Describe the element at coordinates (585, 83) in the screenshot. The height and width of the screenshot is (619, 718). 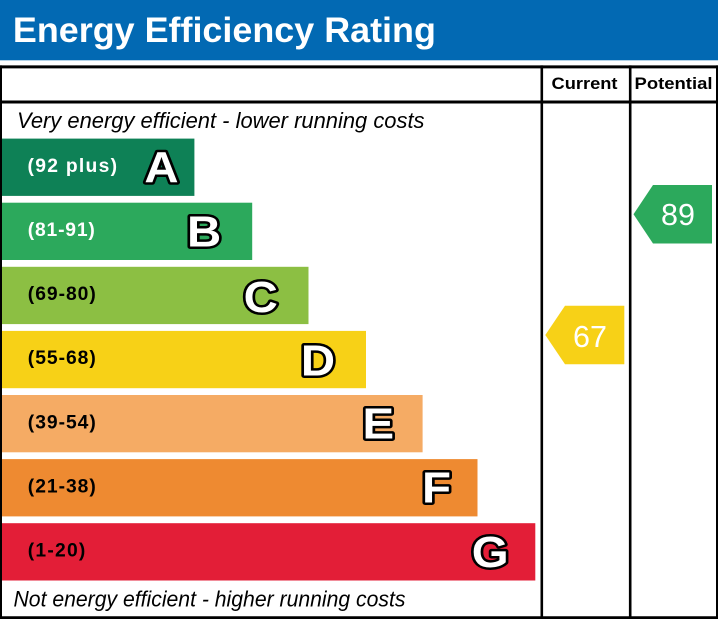
I see `svg-text: Current` at that location.